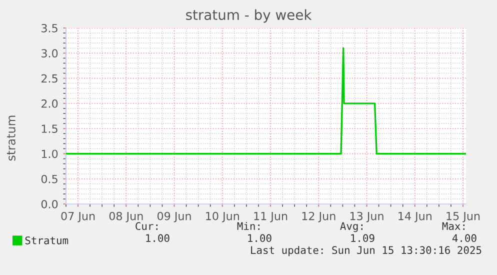 This screenshot has height=275, width=497. Describe the element at coordinates (415, 217) in the screenshot. I see `x-tick-label: 14 Jun` at that location.